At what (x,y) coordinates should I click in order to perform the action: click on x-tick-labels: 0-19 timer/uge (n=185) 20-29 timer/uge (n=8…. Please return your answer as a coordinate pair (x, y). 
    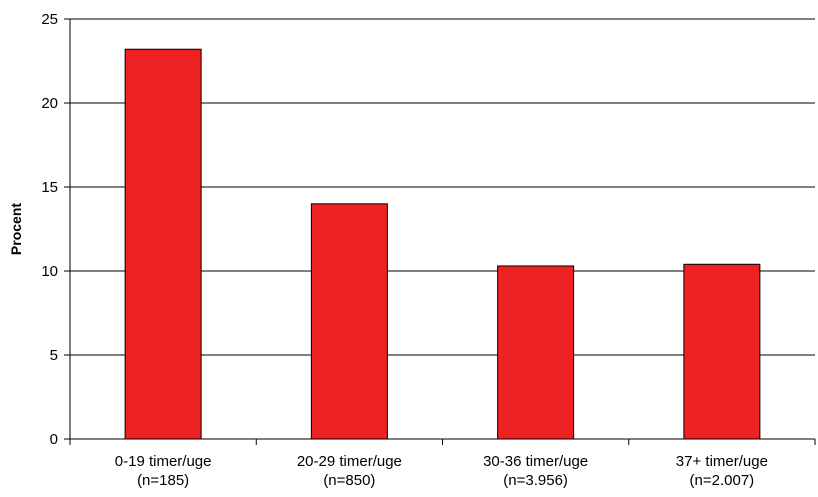
    Looking at the image, I should click on (441, 471).